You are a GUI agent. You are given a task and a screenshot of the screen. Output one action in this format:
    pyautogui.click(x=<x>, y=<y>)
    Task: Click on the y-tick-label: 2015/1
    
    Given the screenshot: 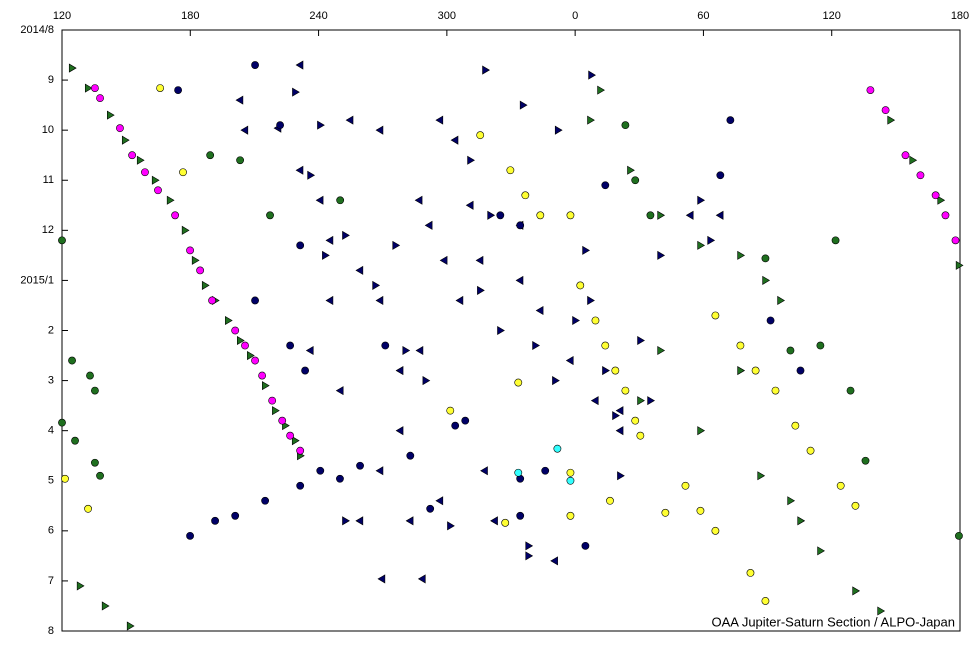 What is the action you would take?
    pyautogui.click(x=37, y=280)
    